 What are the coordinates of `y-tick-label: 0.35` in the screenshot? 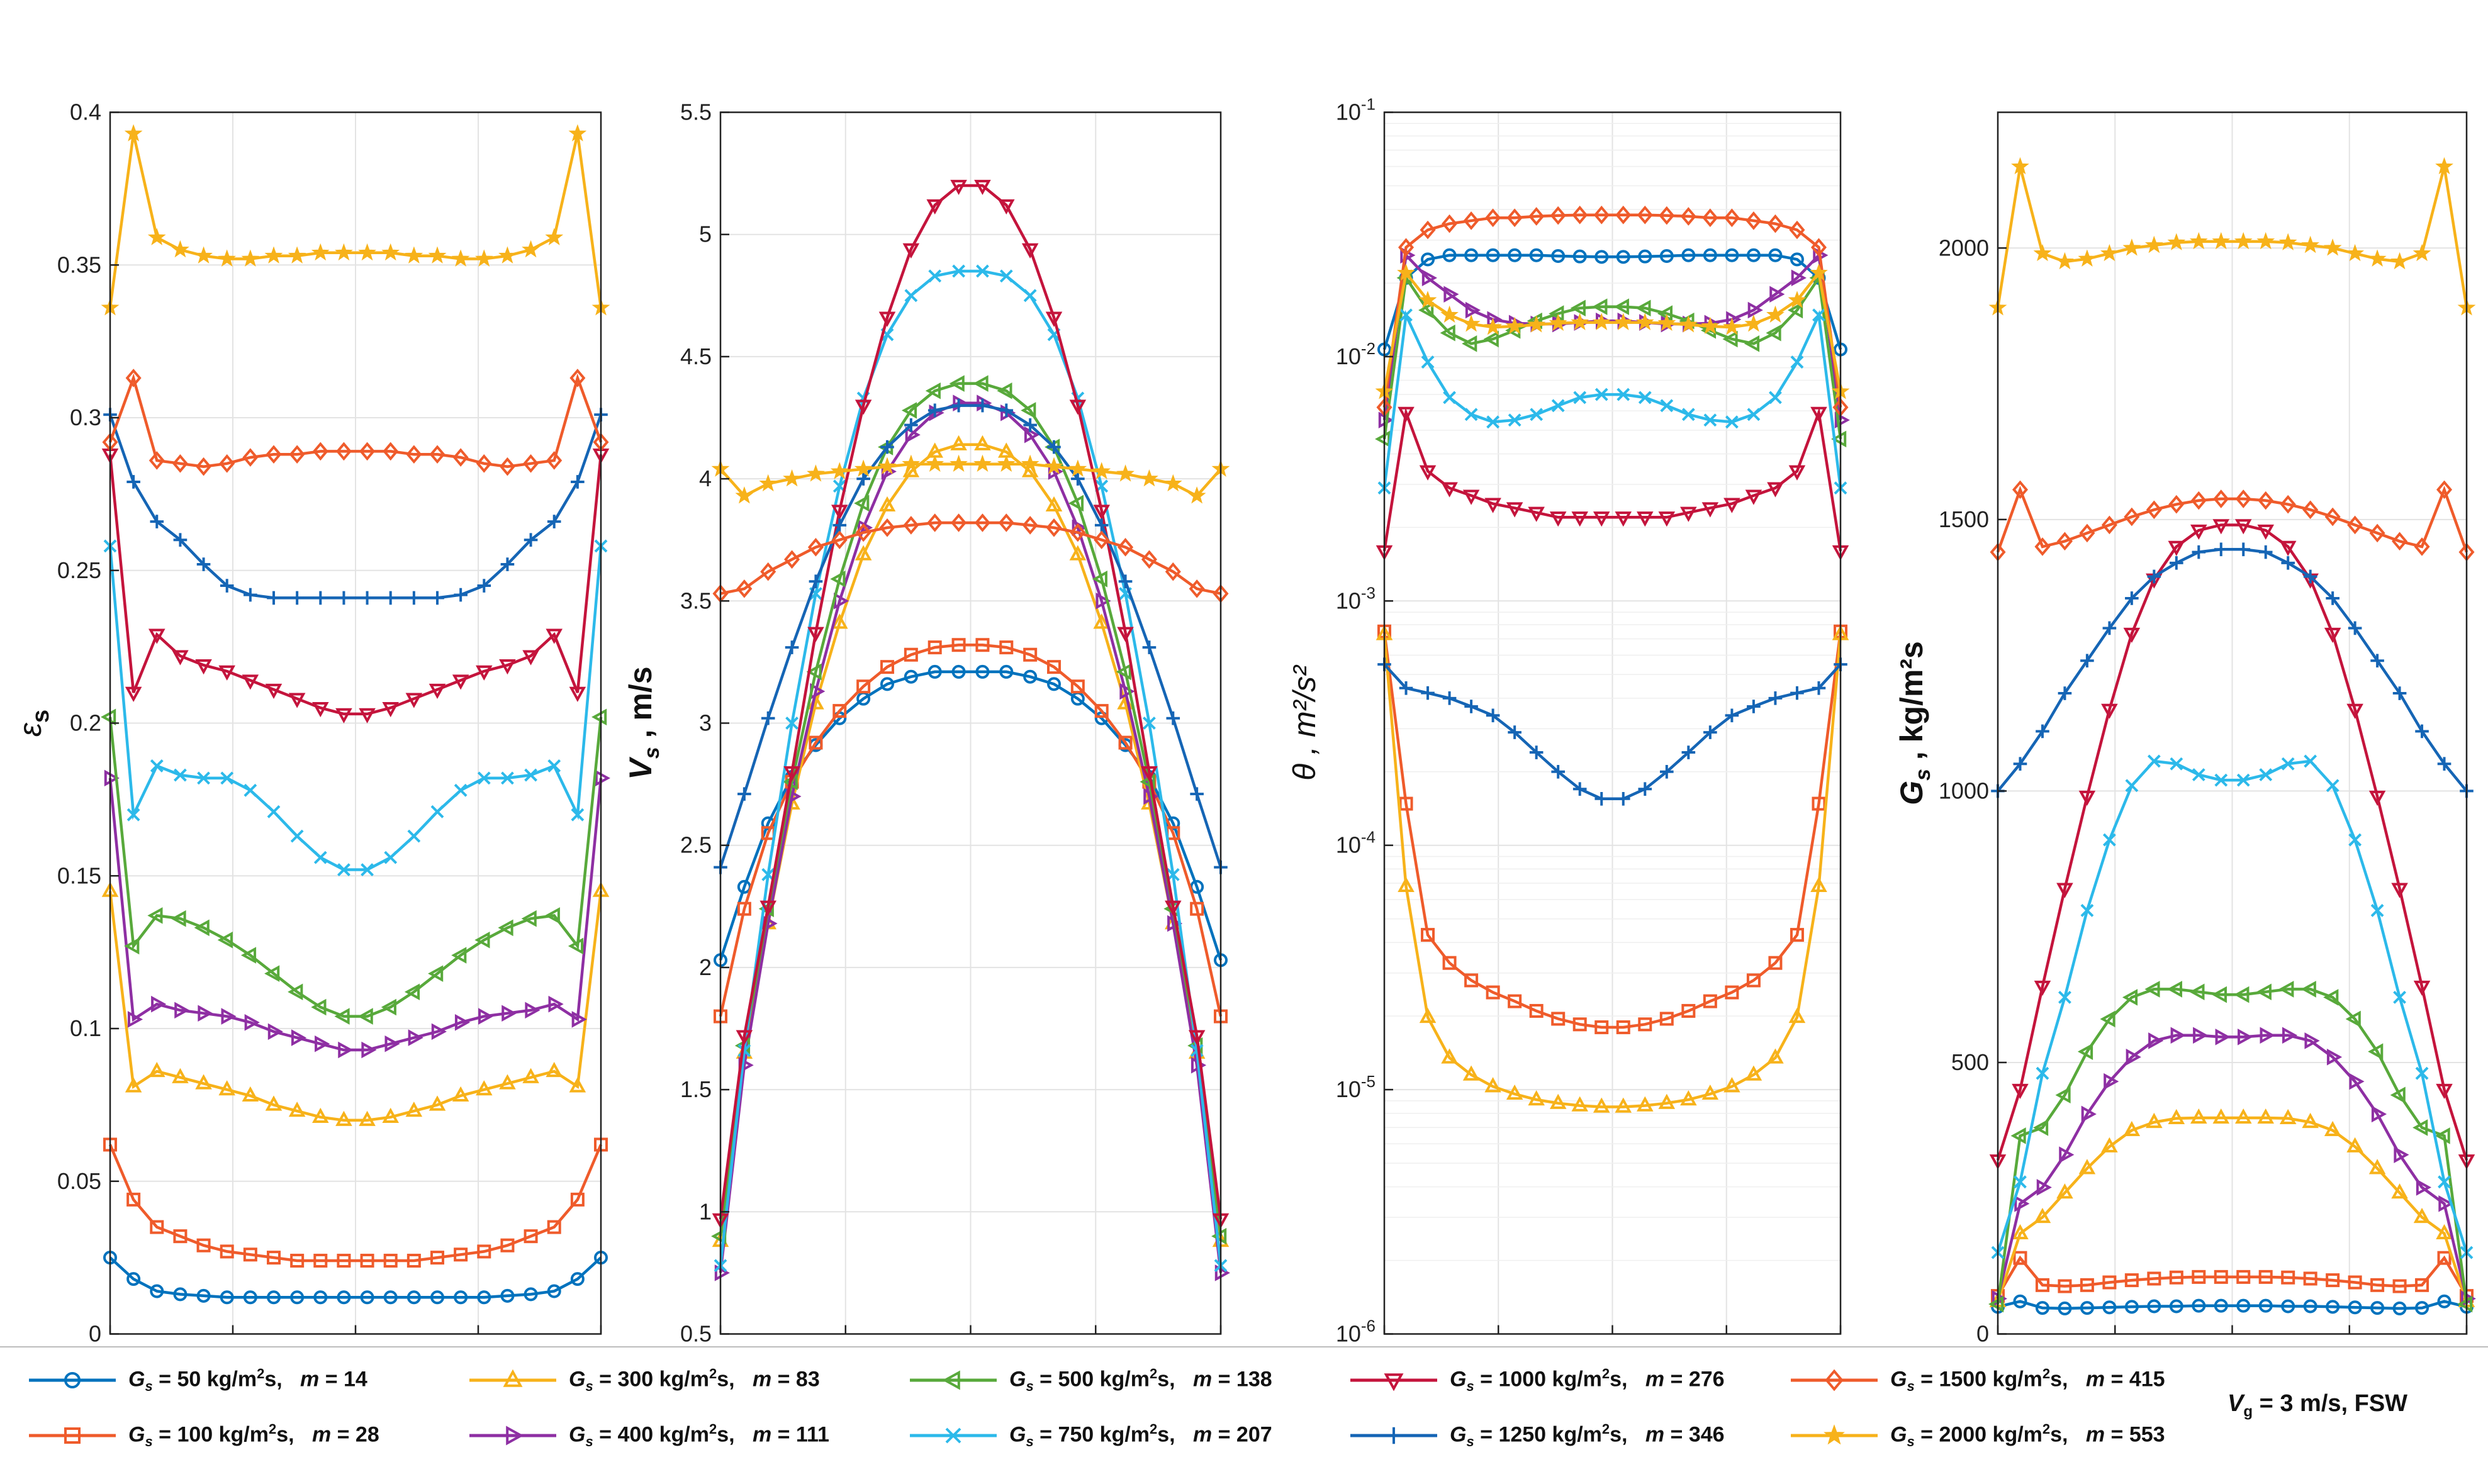 It's located at (79, 264).